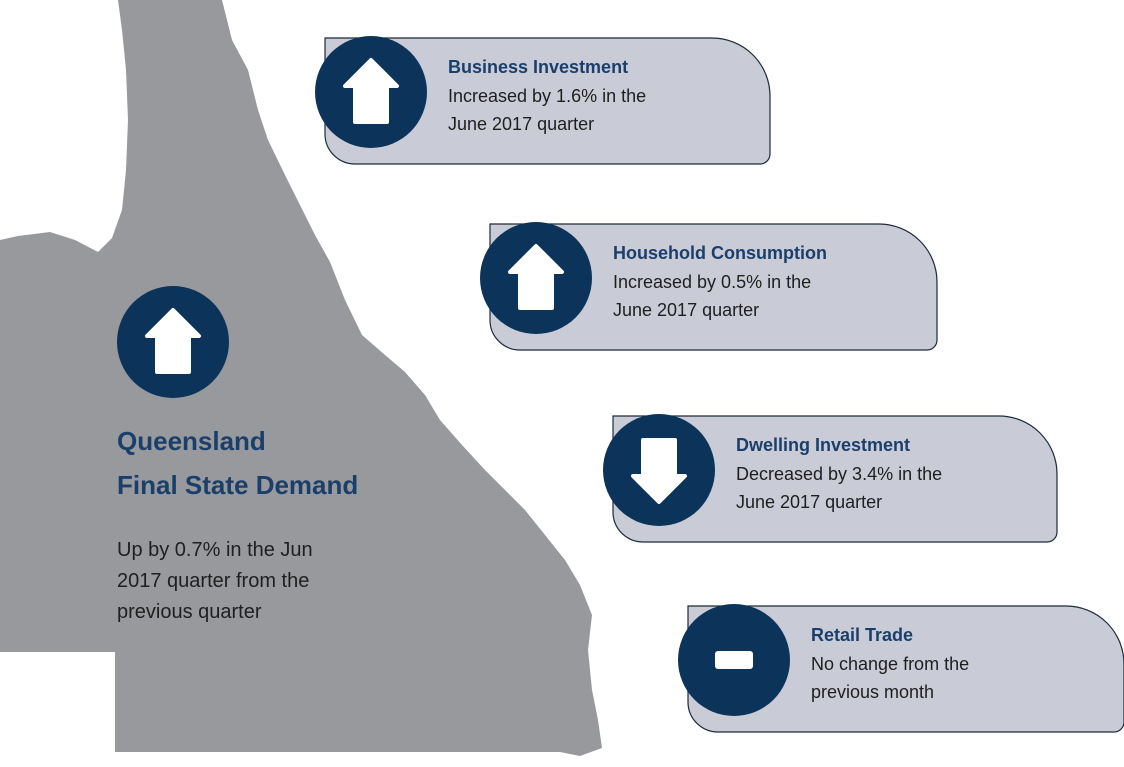  I want to click on summary-title: Final State Demand, so click(238, 485).